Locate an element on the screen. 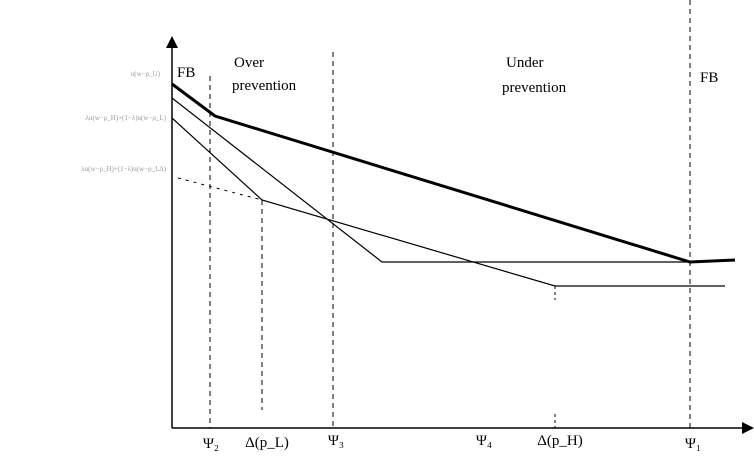 Image resolution: width=754 pixels, height=457 pixels. y-label-middle: λu(w−ρ_H)+(1−λ)u(w−ρ_L) is located at coordinates (126, 118).